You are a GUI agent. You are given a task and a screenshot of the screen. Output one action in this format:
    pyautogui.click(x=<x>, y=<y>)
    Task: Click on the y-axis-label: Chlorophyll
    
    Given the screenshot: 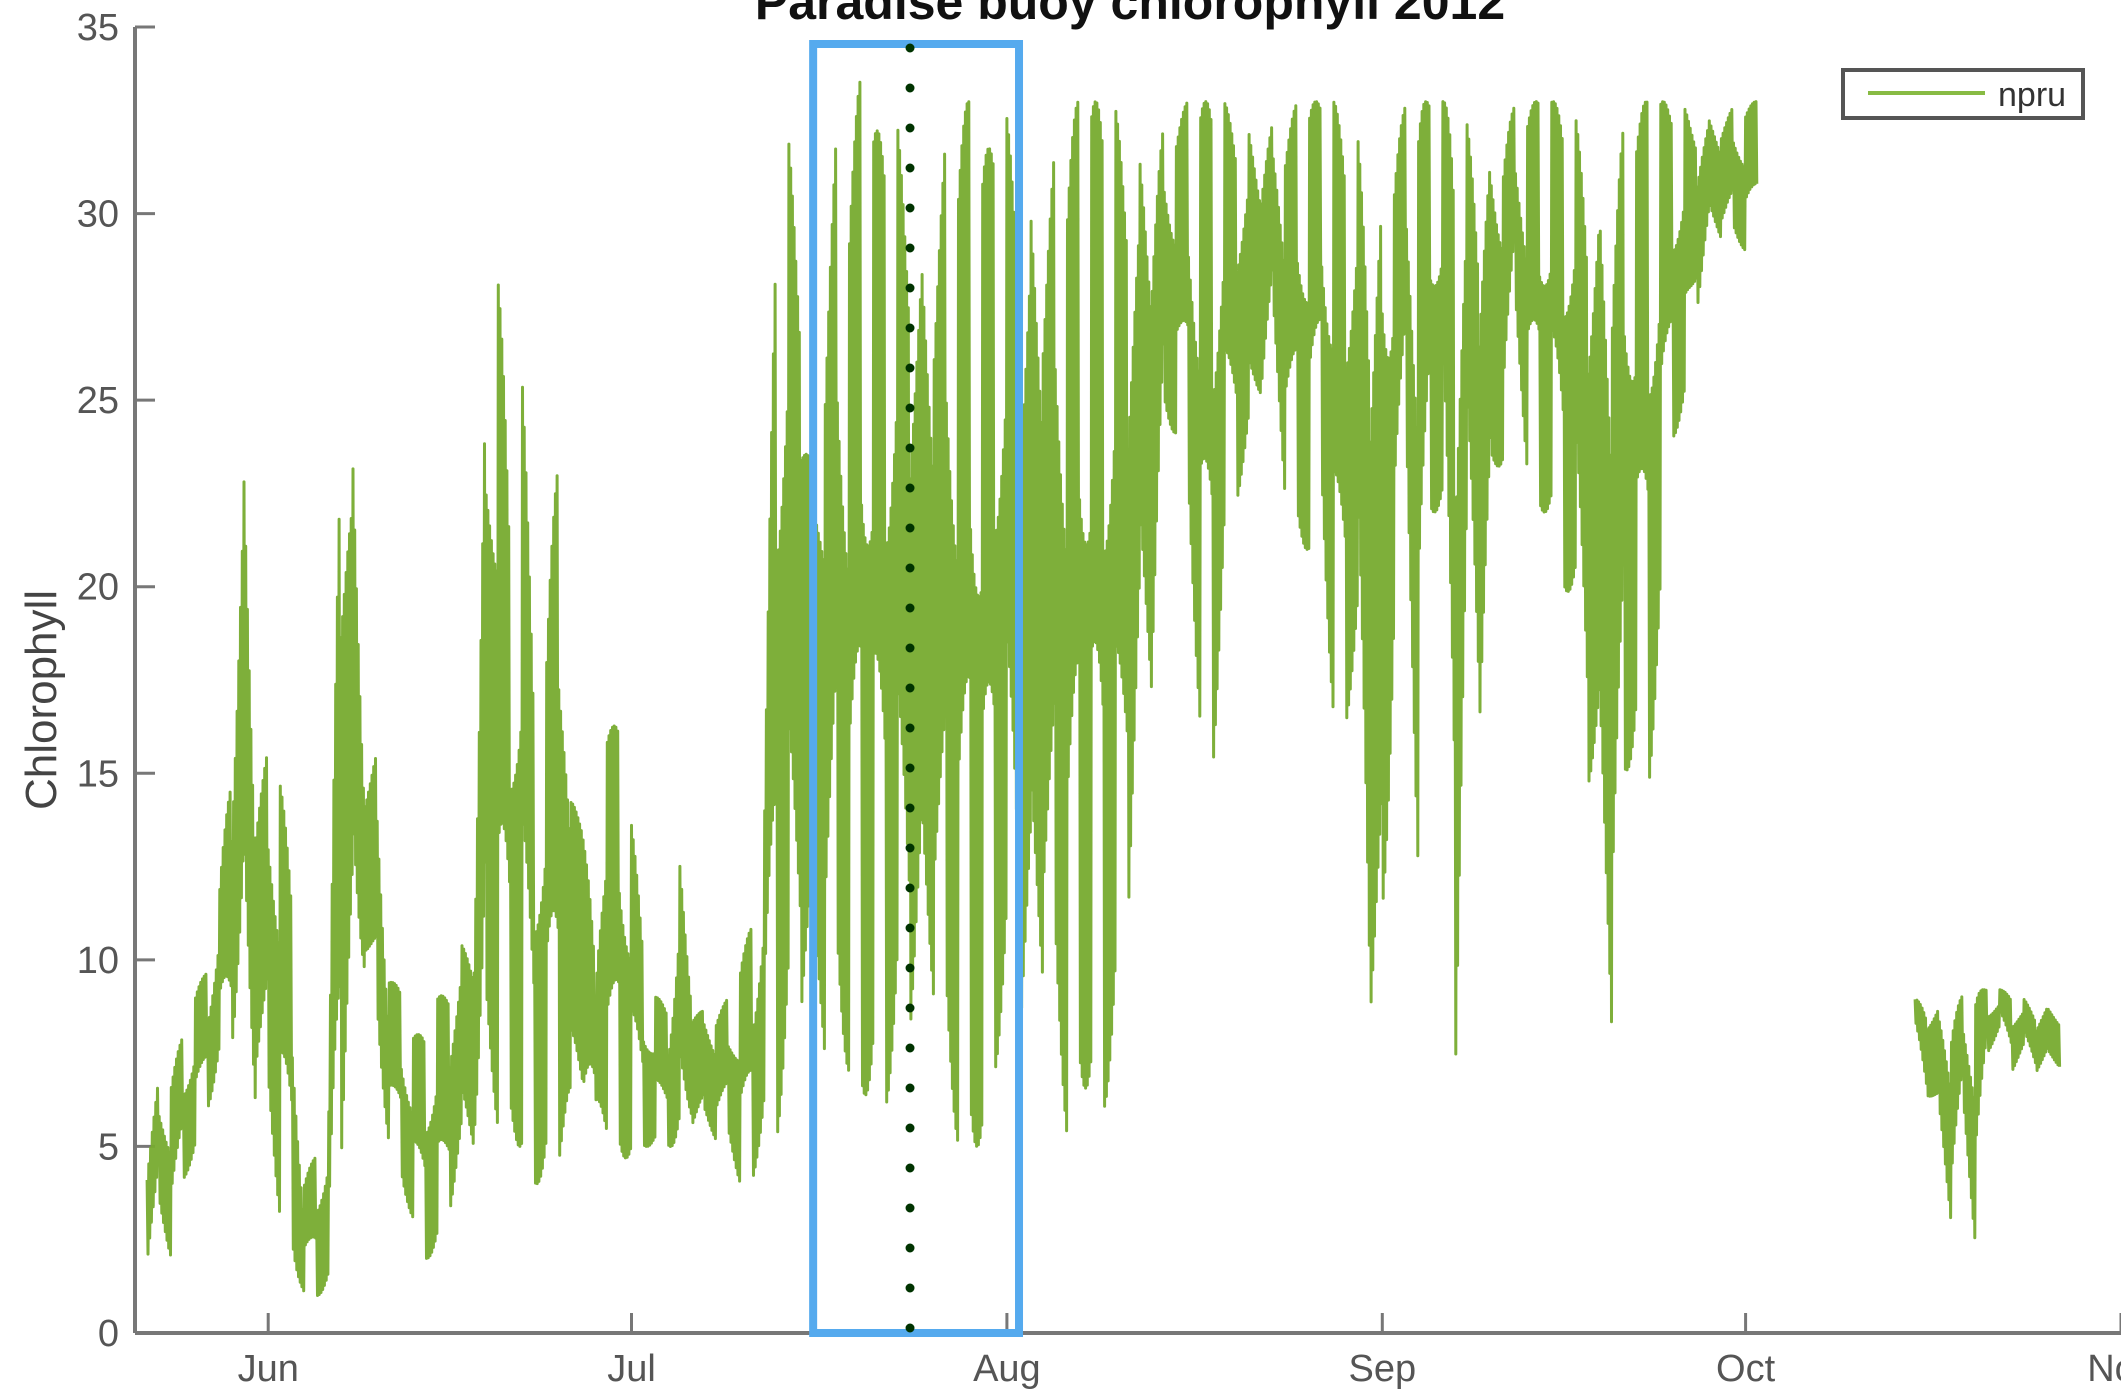 What is the action you would take?
    pyautogui.click(x=41, y=700)
    